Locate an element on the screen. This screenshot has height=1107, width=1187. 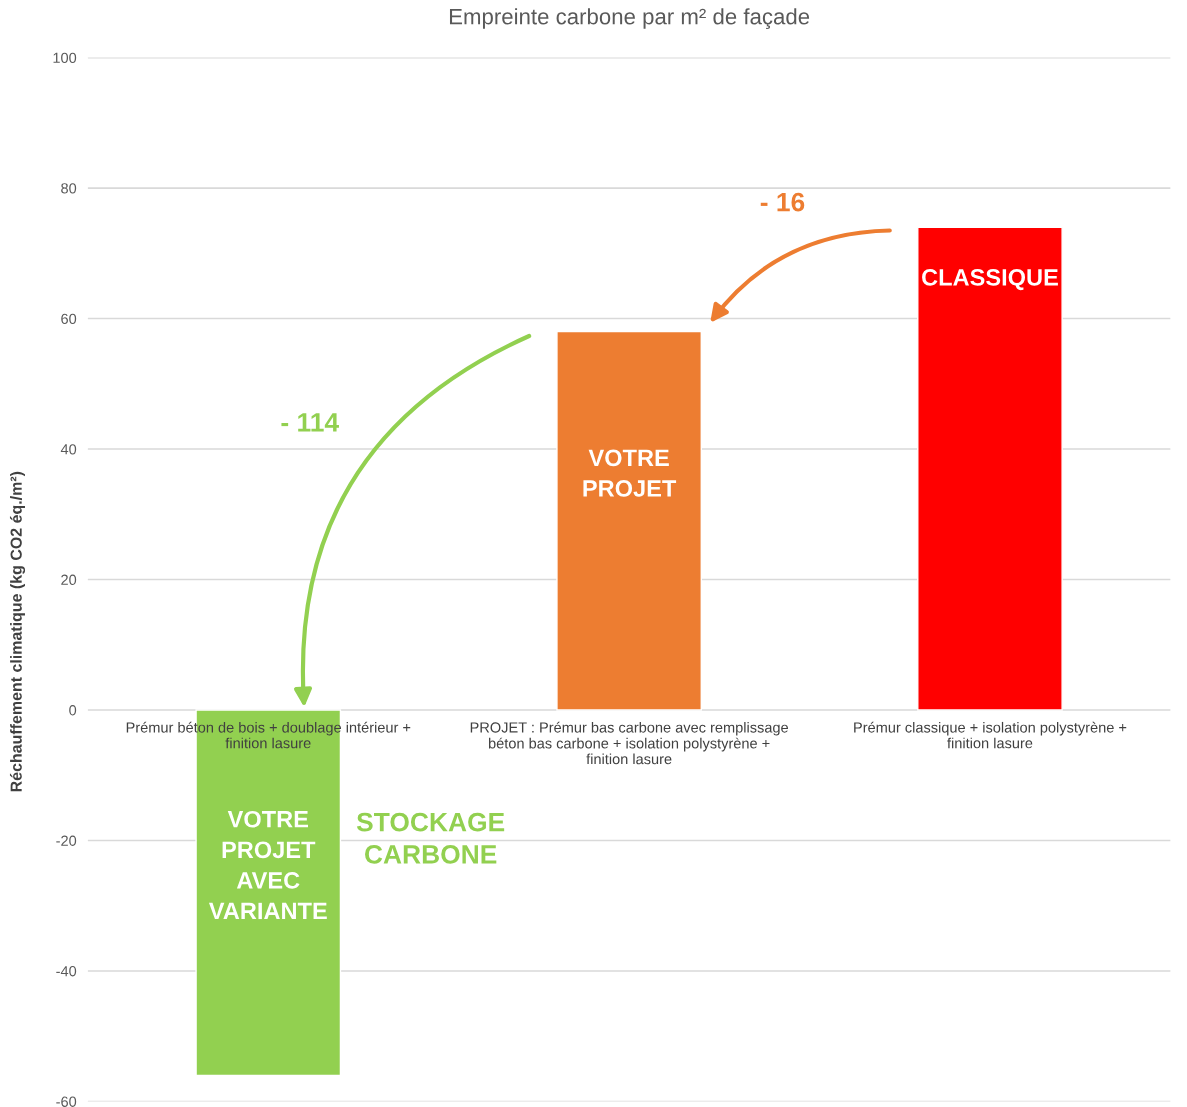
annotation: - 16 is located at coordinates (782, 202).